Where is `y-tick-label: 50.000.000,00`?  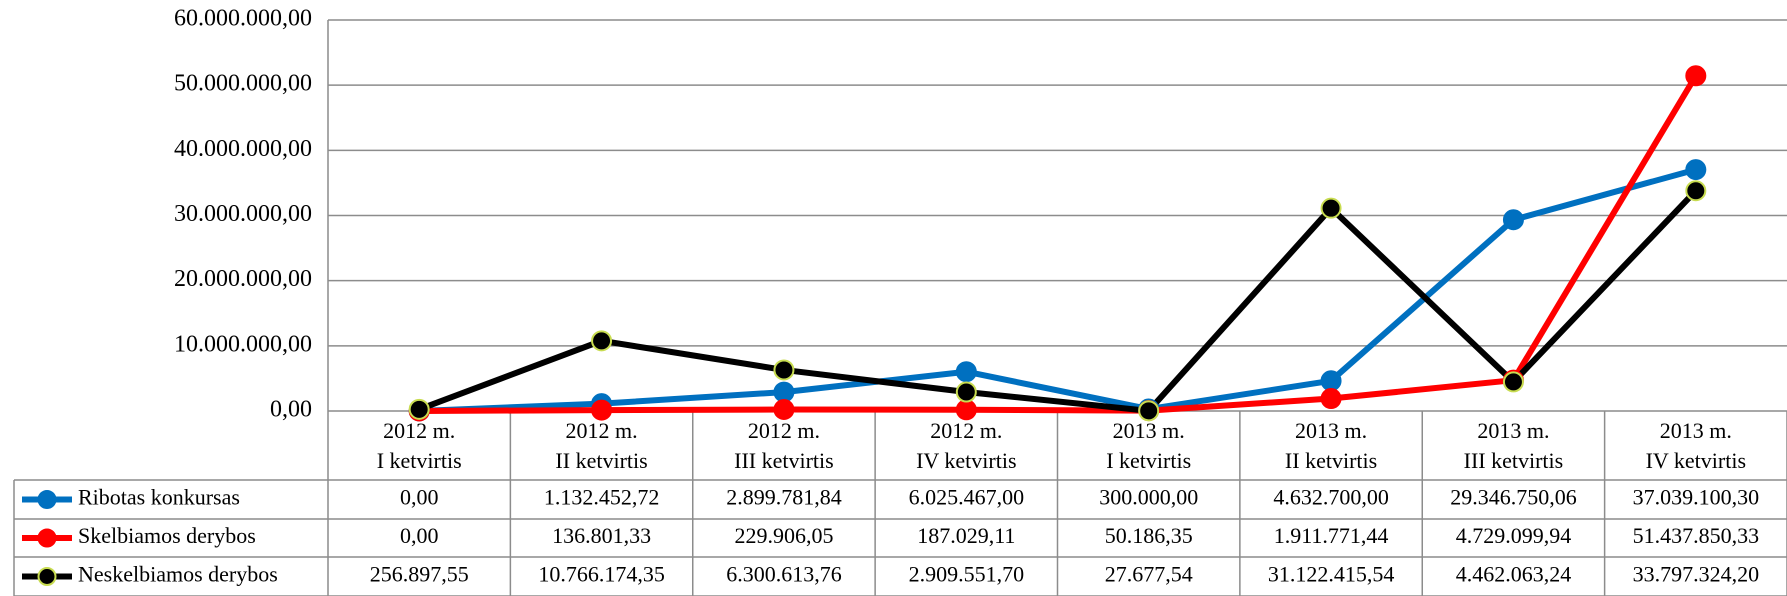
y-tick-label: 50.000.000,00 is located at coordinates (243, 84).